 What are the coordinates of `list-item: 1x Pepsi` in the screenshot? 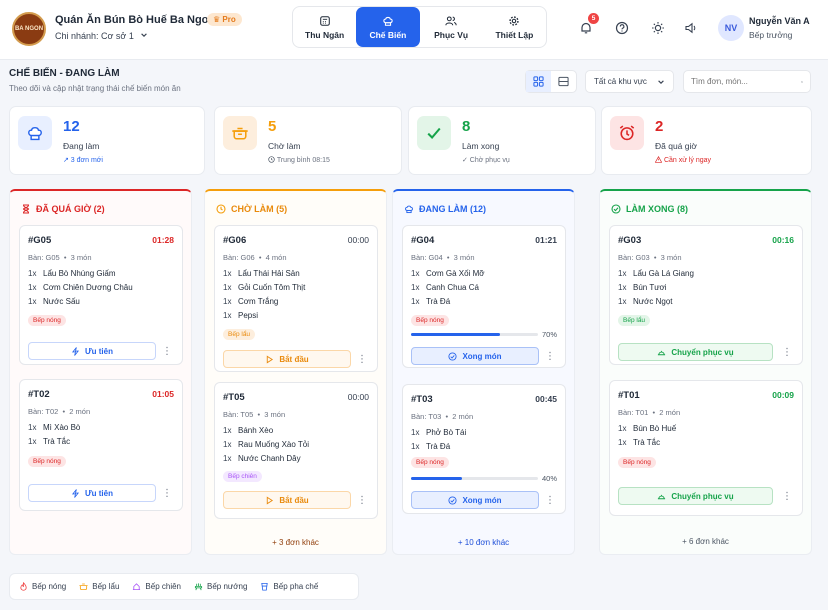 It's located at (241, 315).